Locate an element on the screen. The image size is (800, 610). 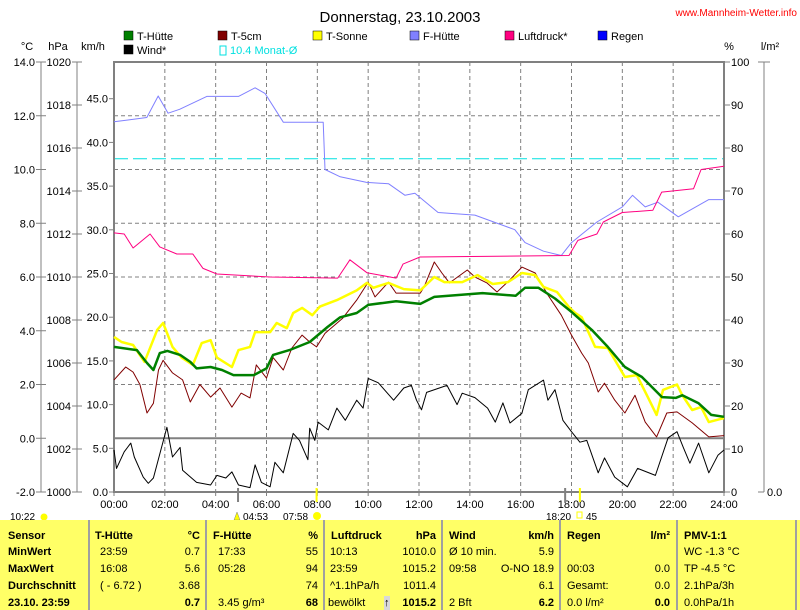
celsius-tick-label: 6.0 is located at coordinates (27, 278).